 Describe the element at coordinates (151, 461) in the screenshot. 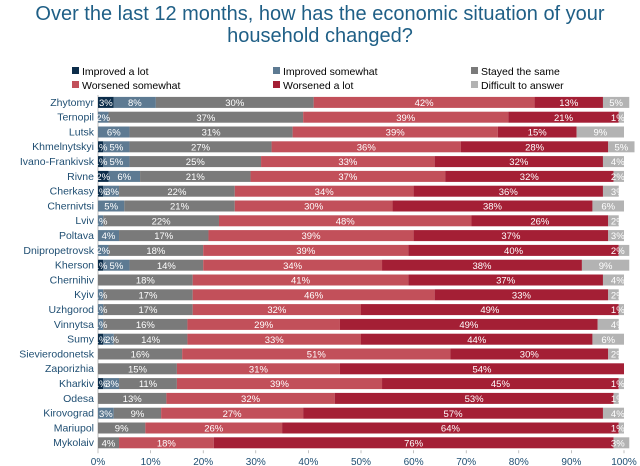

I see `x-tick-label-1: 10%` at that location.